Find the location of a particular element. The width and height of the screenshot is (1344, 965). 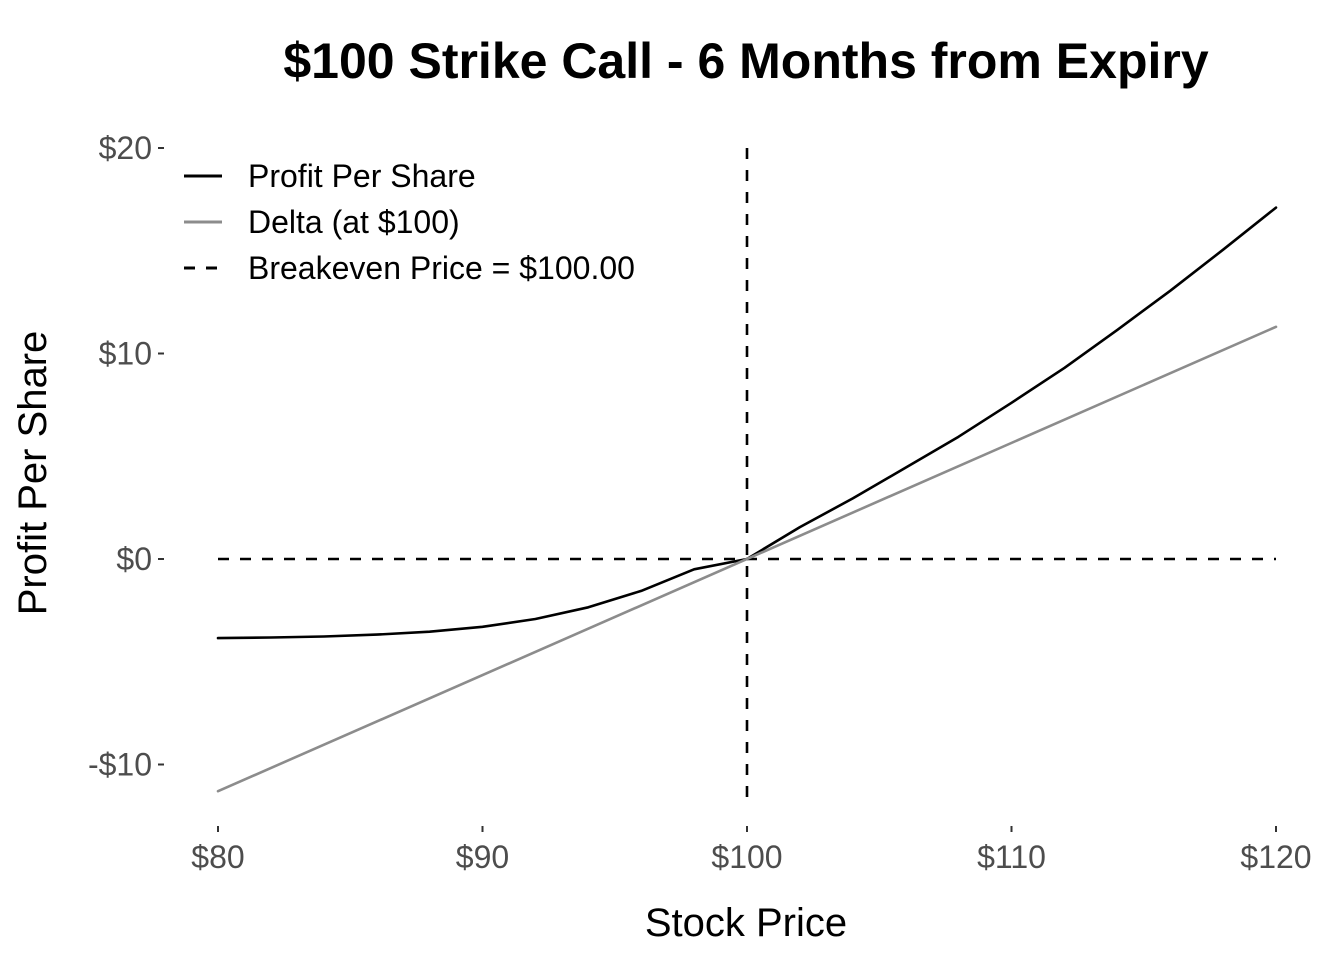

x-tick-label: $120 is located at coordinates (1275, 857).